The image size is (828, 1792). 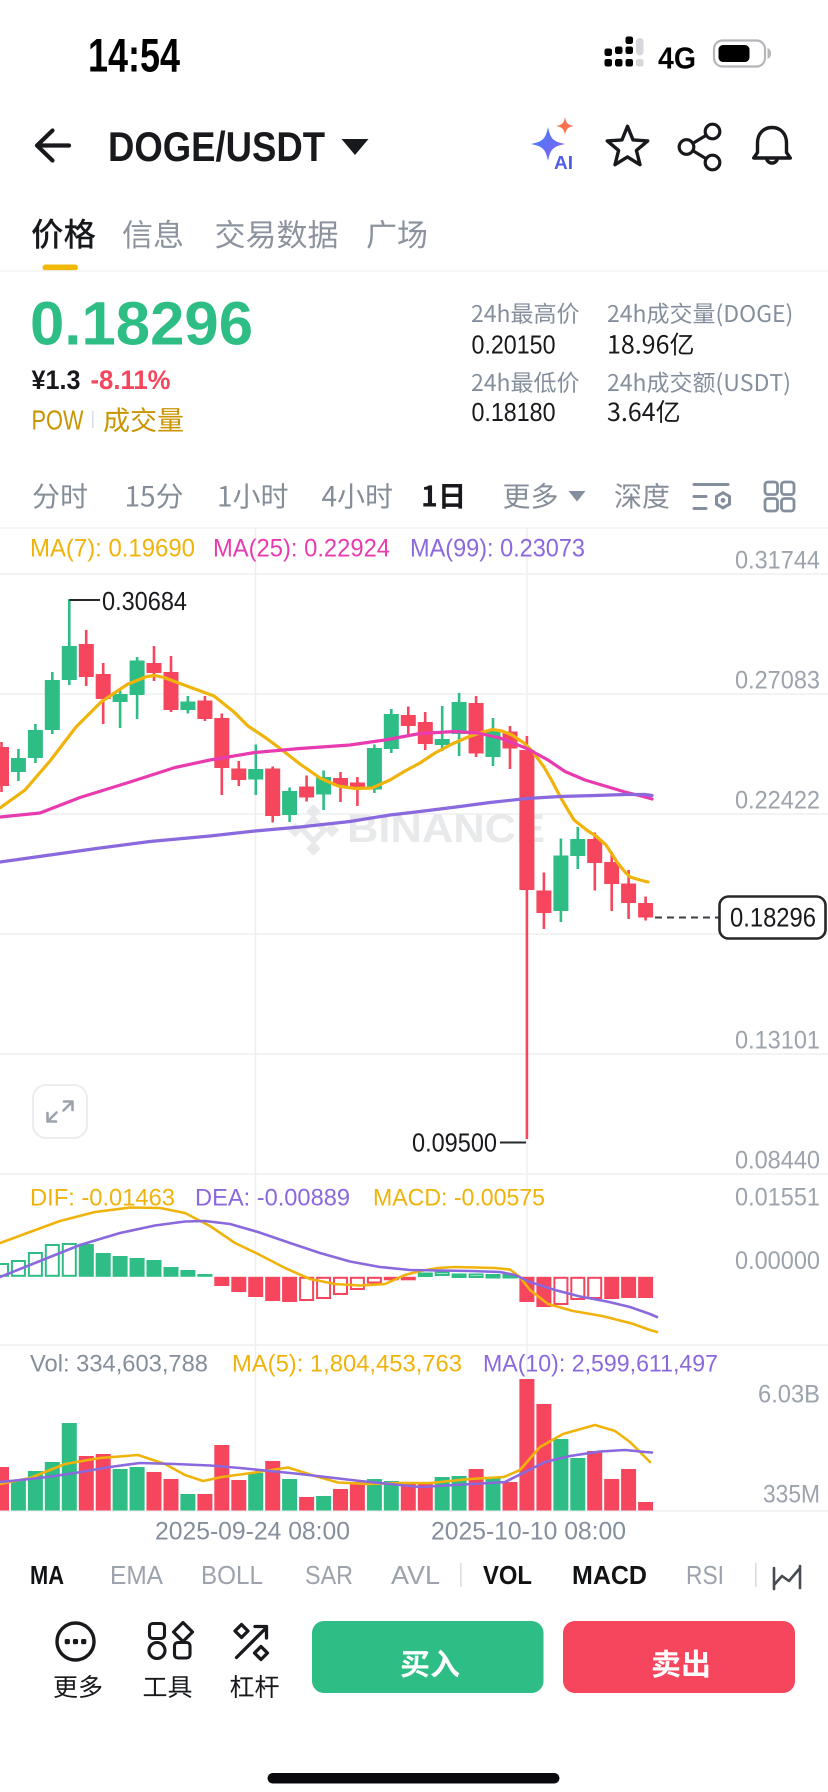 I want to click on svg-text: MA(7): 0.19690, so click(x=112, y=549).